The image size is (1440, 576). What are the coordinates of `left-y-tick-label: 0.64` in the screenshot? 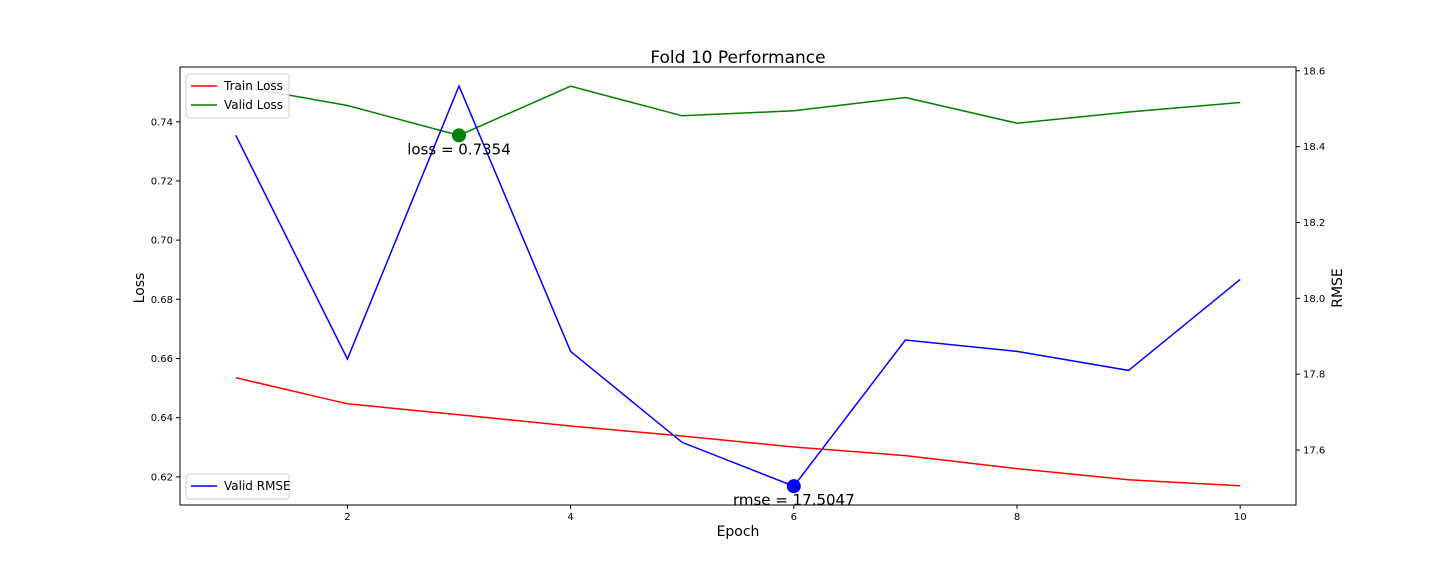 It's located at (162, 418).